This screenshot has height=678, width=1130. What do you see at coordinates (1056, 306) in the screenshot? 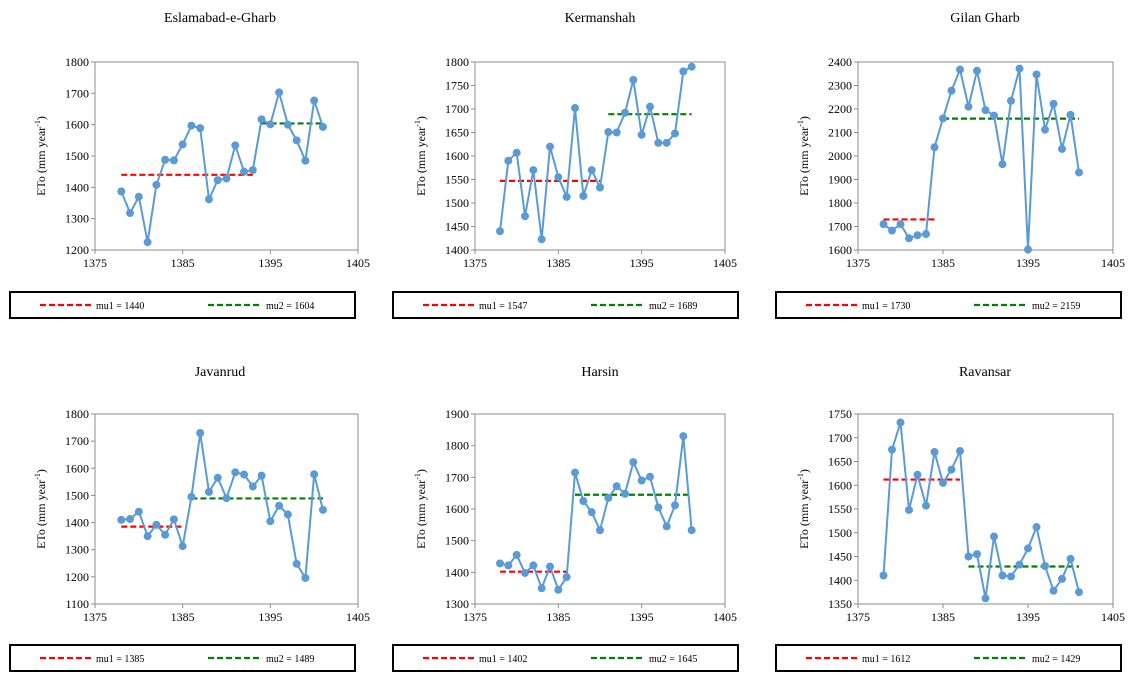
I see `legend-mu2-label: mu2 = 2159` at bounding box center [1056, 306].